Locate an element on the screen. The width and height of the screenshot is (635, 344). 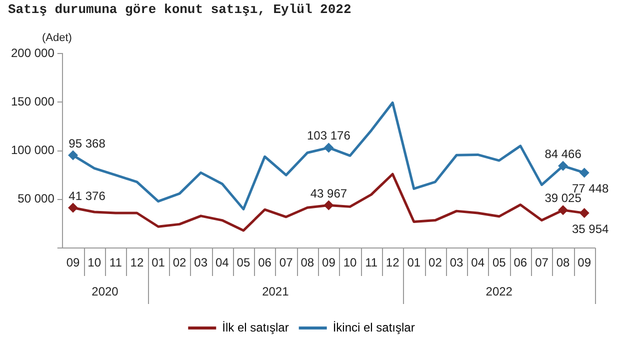
y-tick-label: 200 000 is located at coordinates (32, 53).